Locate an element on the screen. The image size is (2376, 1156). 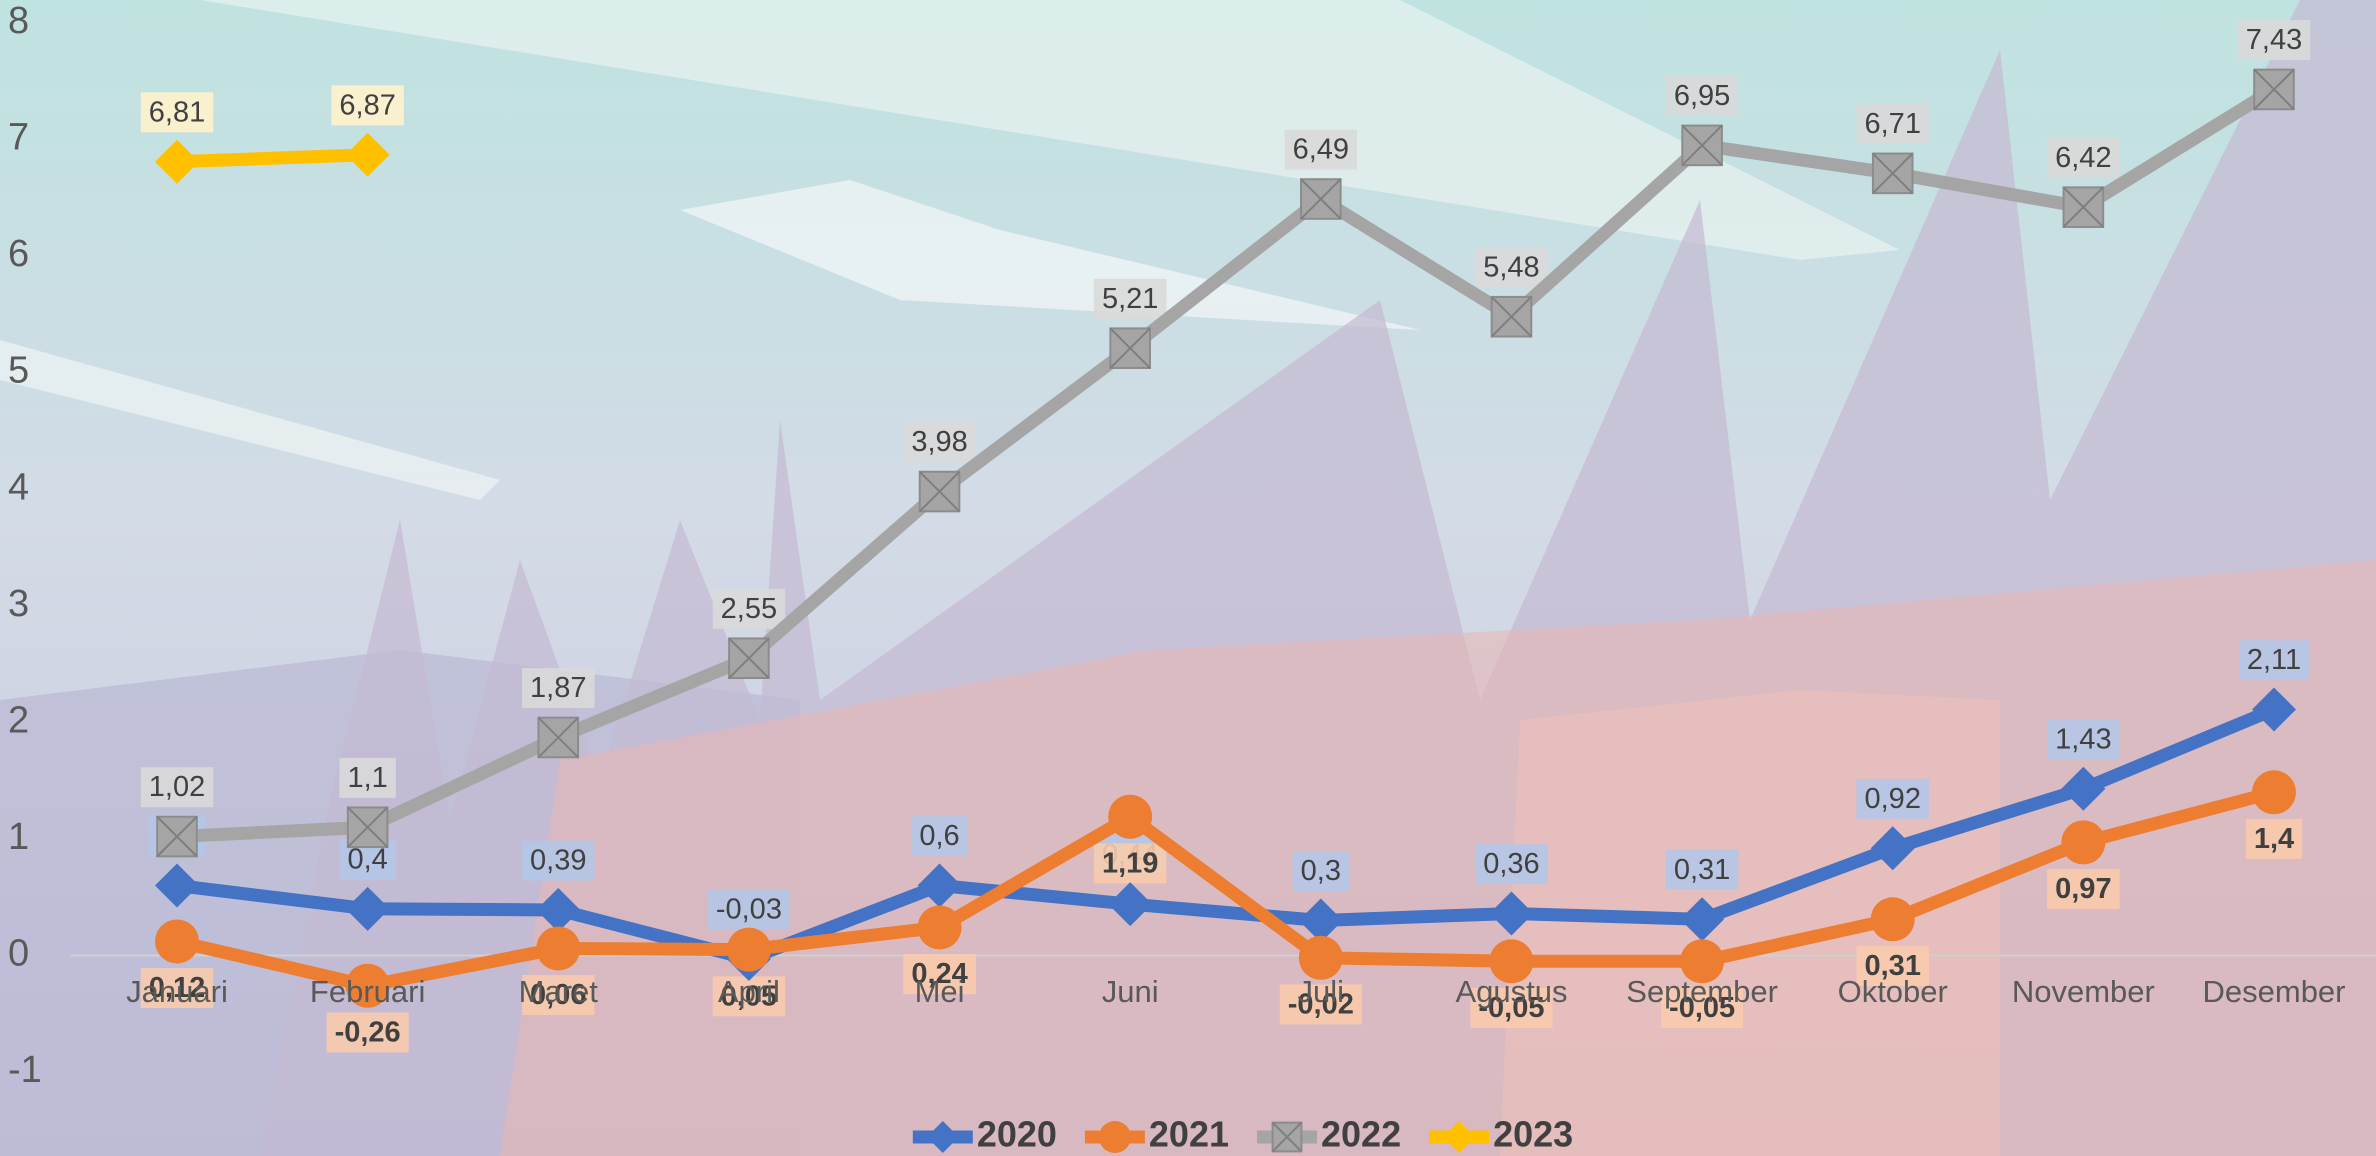
data-label: 1,43 is located at coordinates (2083, 739).